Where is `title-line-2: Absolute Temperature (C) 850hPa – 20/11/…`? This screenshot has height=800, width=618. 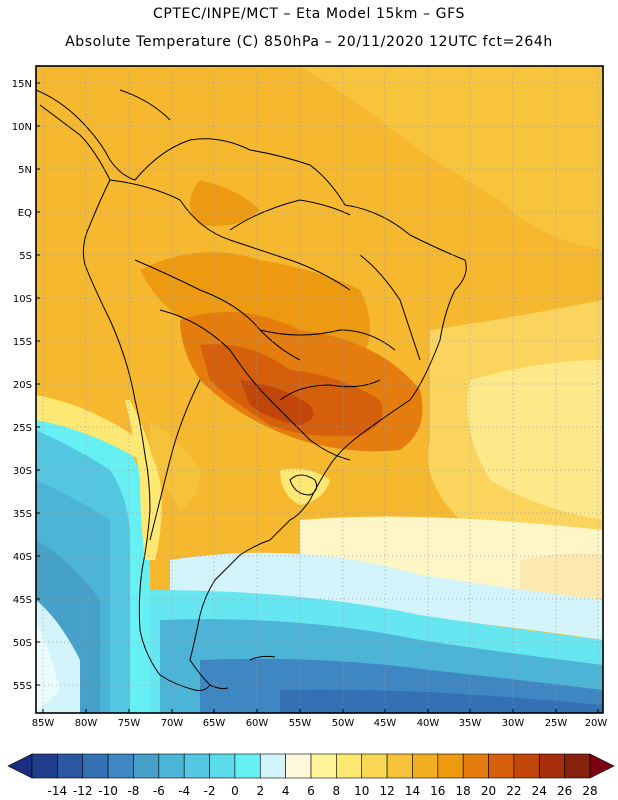 title-line-2: Absolute Temperature (C) 850hPa – 20/11/… is located at coordinates (309, 42).